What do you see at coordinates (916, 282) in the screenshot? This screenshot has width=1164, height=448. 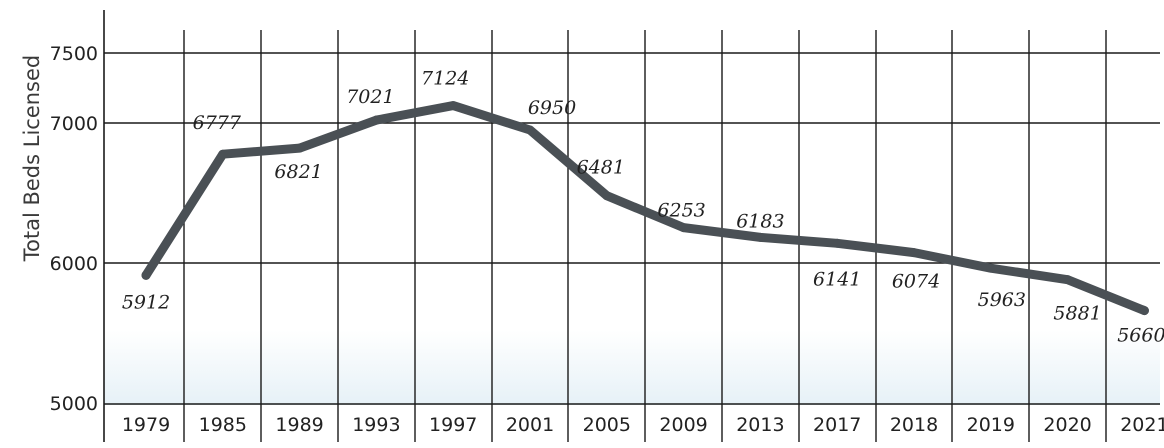 I see `data-label-2018: 6074` at bounding box center [916, 282].